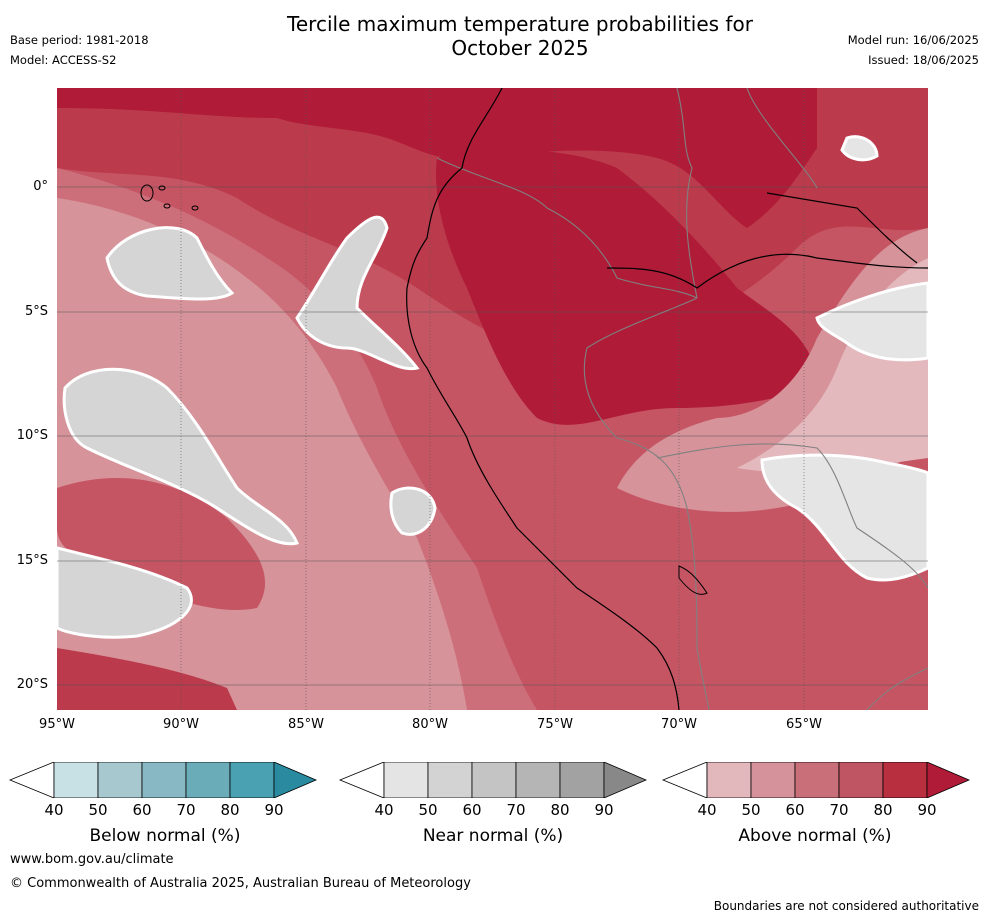  What do you see at coordinates (626, 287) in the screenshot?
I see `region-above-90-continent` at bounding box center [626, 287].